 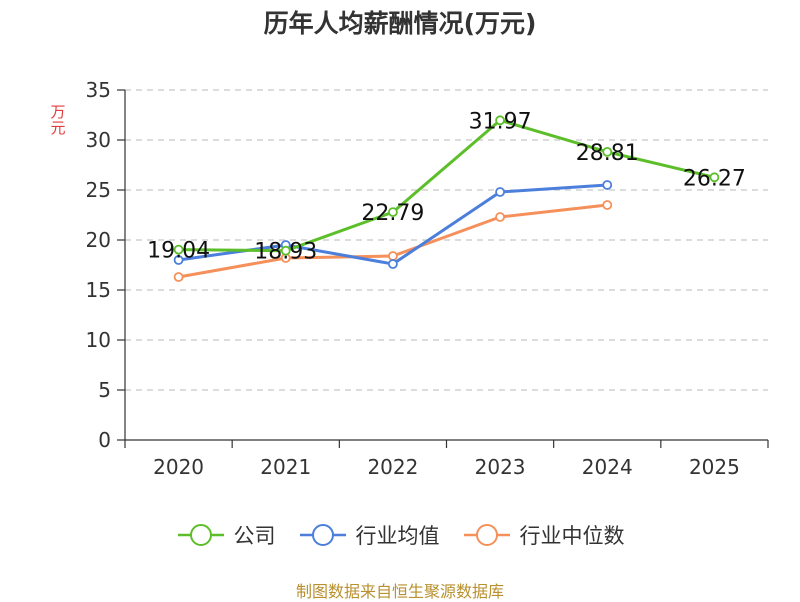 I want to click on data-label: 22.79, so click(x=392, y=213).